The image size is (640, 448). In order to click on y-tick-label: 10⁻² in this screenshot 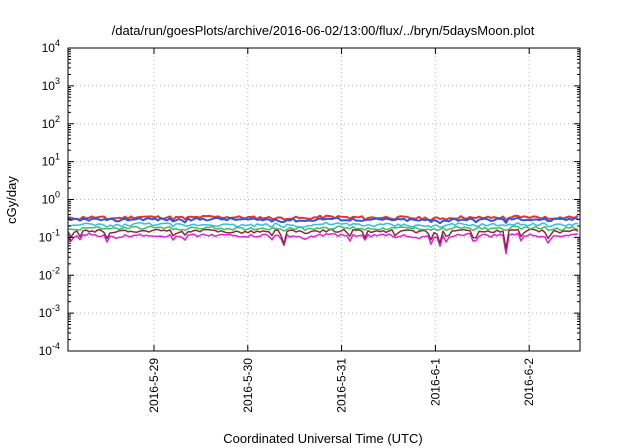, I will do `click(49, 273)`.